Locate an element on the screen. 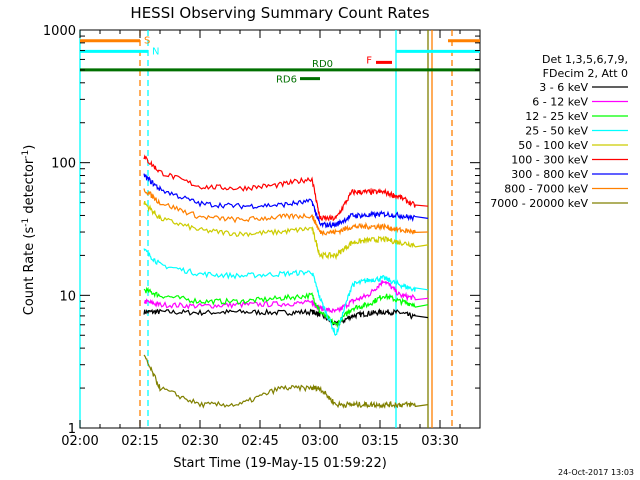  y-label-end: ) is located at coordinates (29, 147).